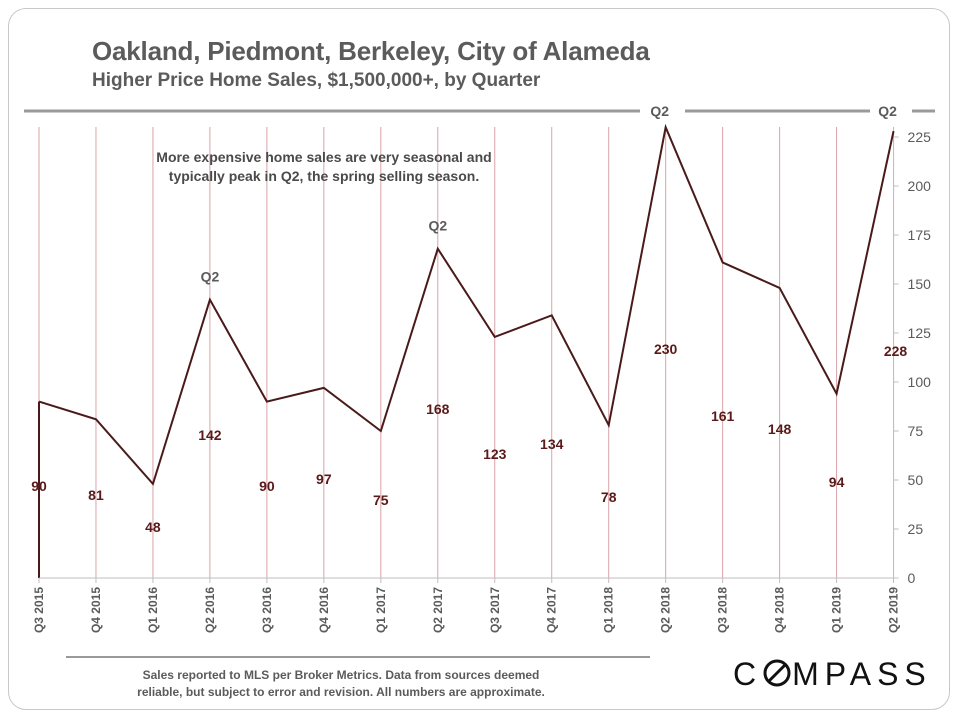  Describe the element at coordinates (381, 610) in the screenshot. I see `x-tick-label: Q1 2017` at that location.